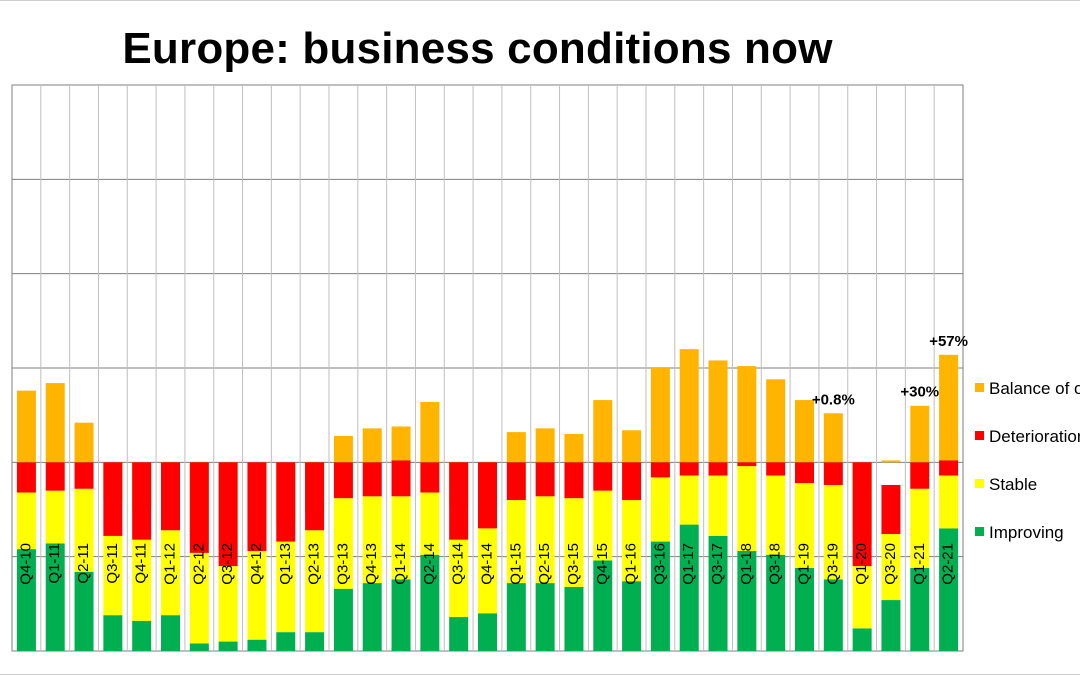 This screenshot has width=1080, height=675. Describe the element at coordinates (919, 392) in the screenshot. I see `data-label: +30%` at that location.